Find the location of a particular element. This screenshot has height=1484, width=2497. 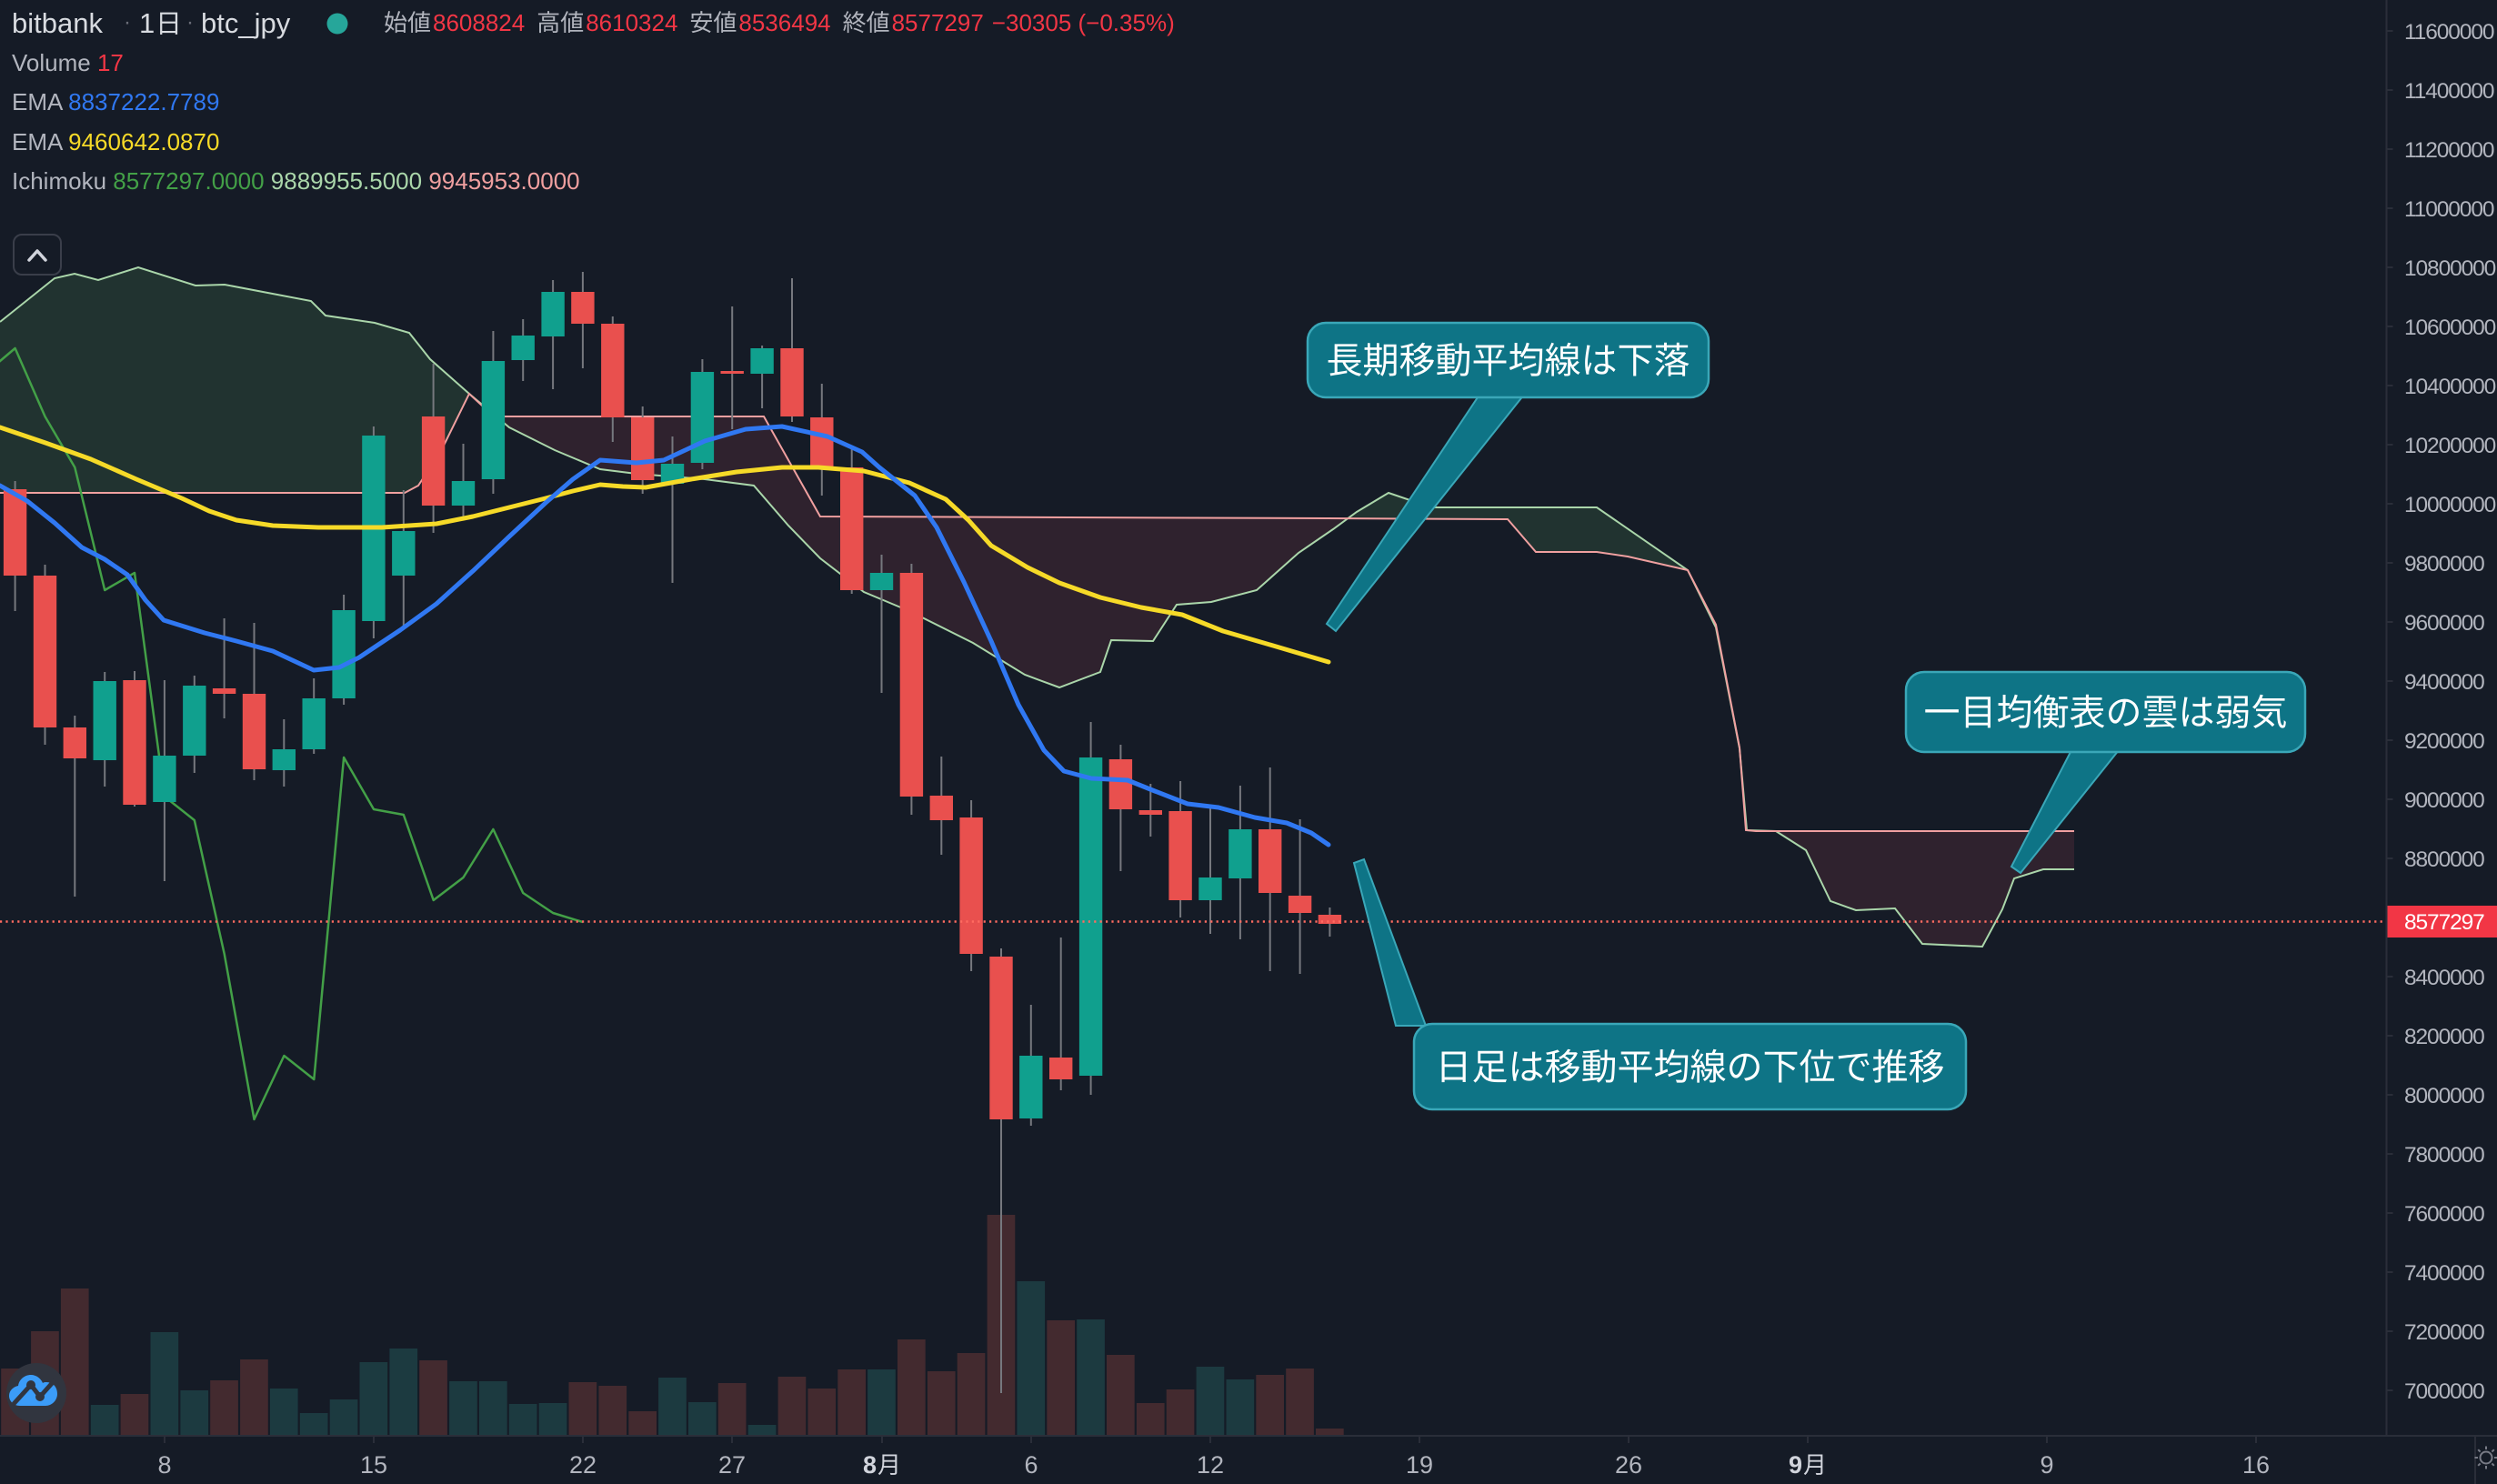

svg-text: 7400000 is located at coordinates (2444, 1273).